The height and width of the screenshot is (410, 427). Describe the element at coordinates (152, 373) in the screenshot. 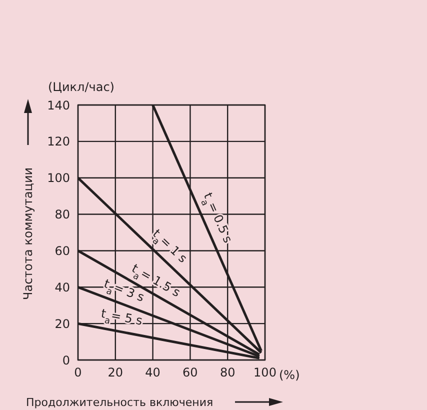

I see `x-tick-label: 40` at that location.